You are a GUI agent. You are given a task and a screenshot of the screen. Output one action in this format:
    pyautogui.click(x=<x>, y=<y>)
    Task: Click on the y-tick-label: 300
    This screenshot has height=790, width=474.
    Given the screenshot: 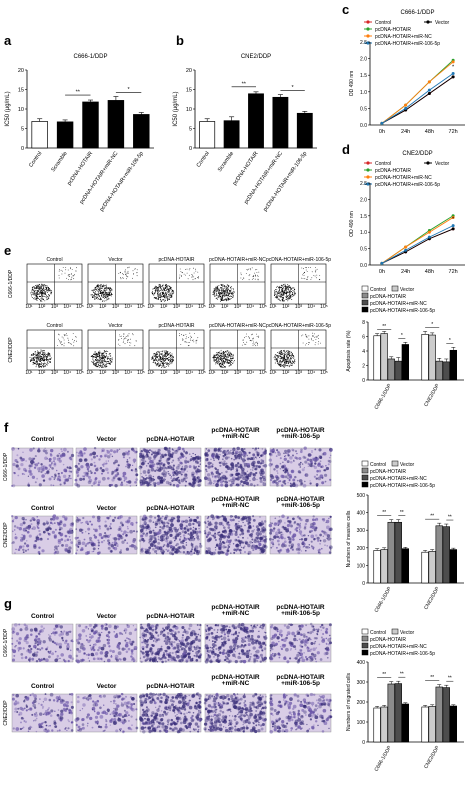 What is the action you would take?
    pyautogui.click(x=361, y=683)
    